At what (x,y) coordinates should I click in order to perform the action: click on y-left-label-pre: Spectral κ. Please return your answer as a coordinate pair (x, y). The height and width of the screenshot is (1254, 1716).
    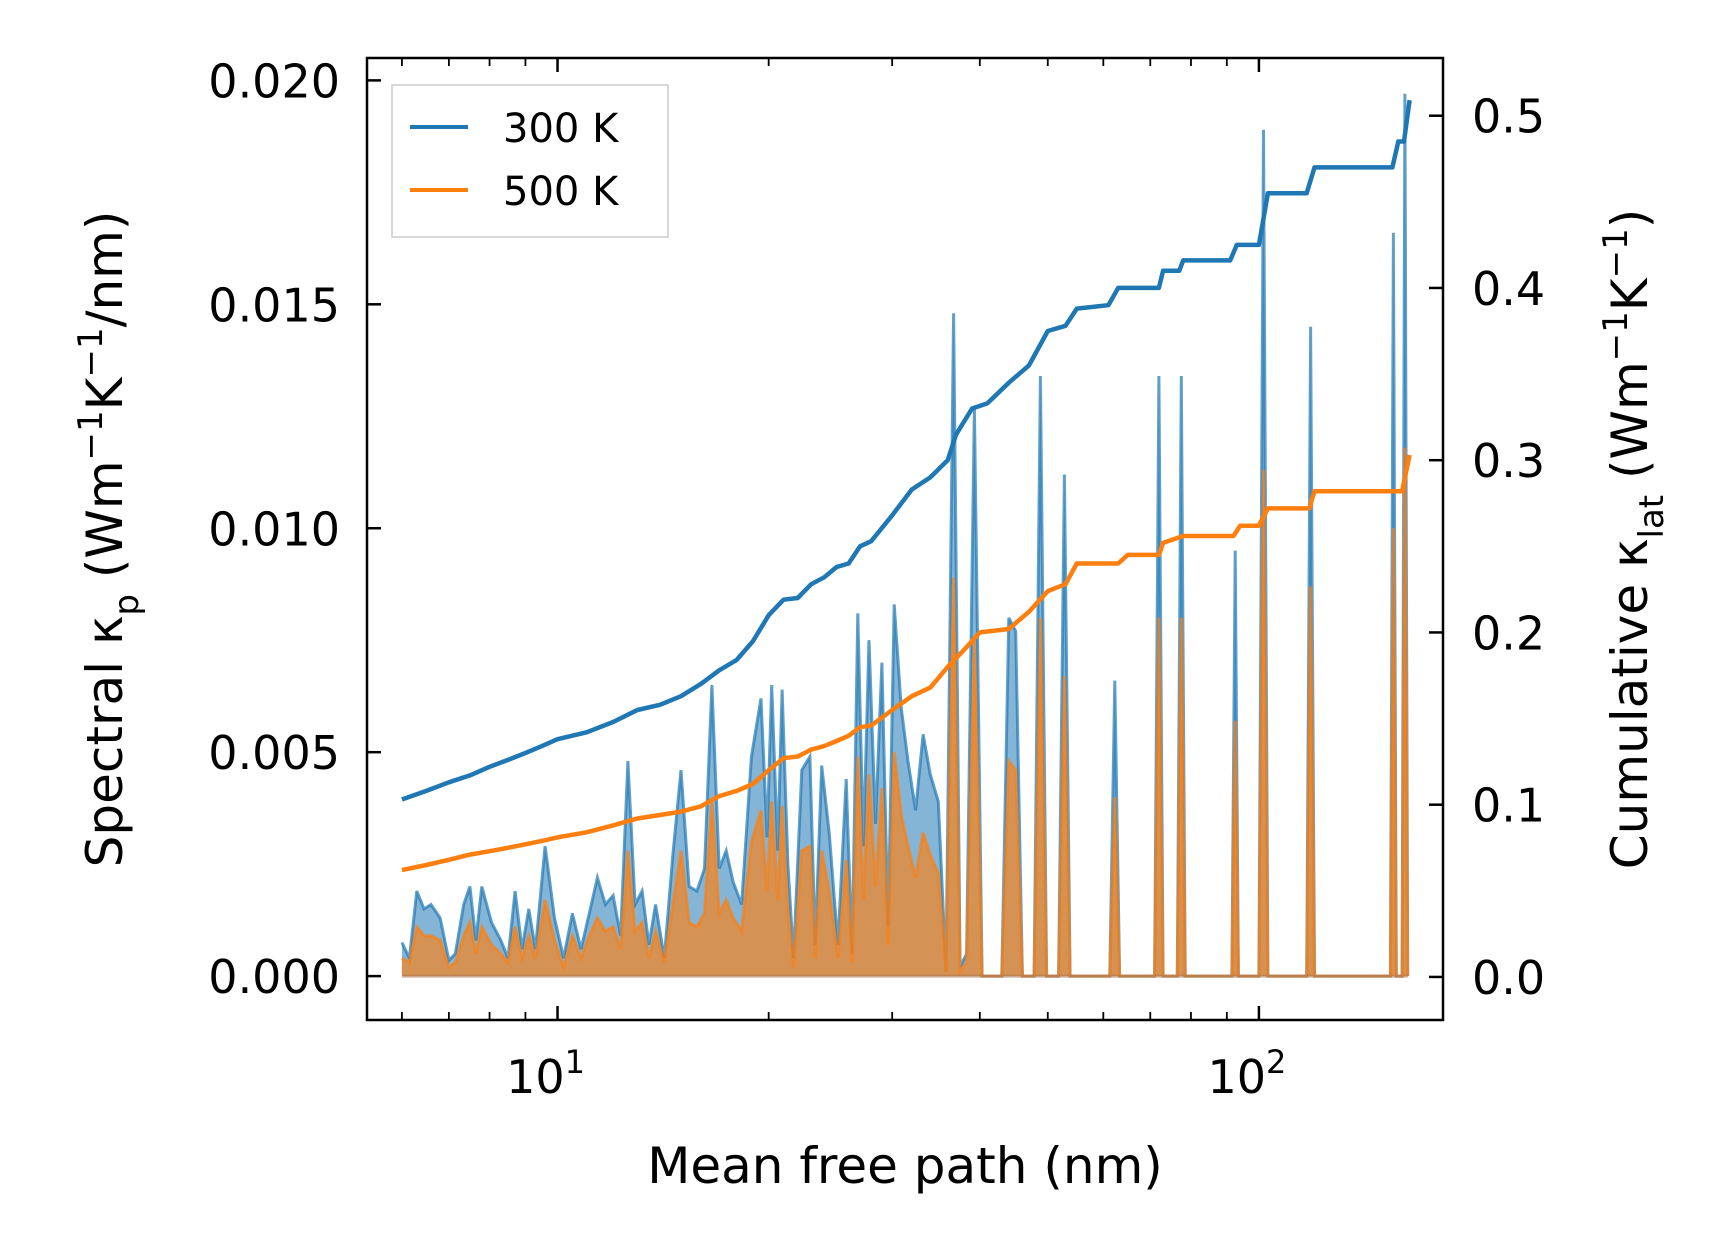
    Looking at the image, I should click on (105, 742).